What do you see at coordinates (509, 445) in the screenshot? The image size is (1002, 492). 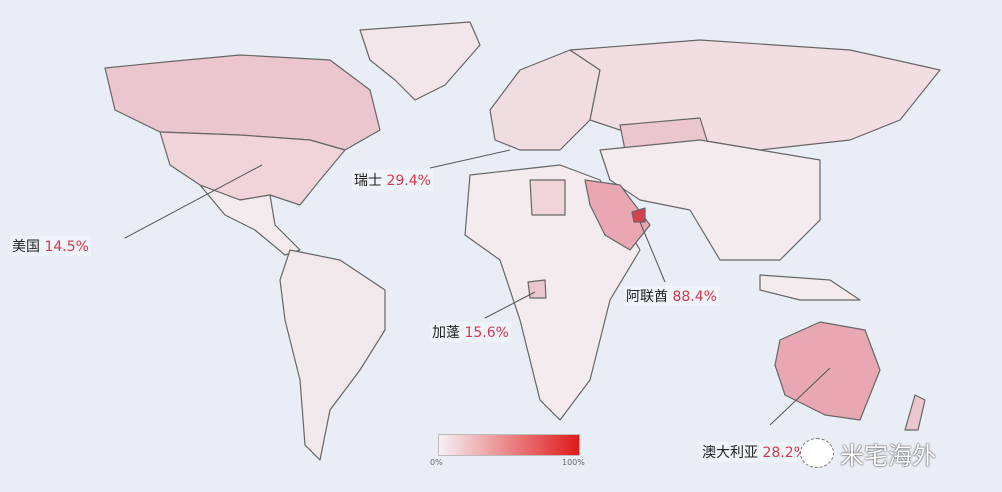 I see `color-scale-legend` at bounding box center [509, 445].